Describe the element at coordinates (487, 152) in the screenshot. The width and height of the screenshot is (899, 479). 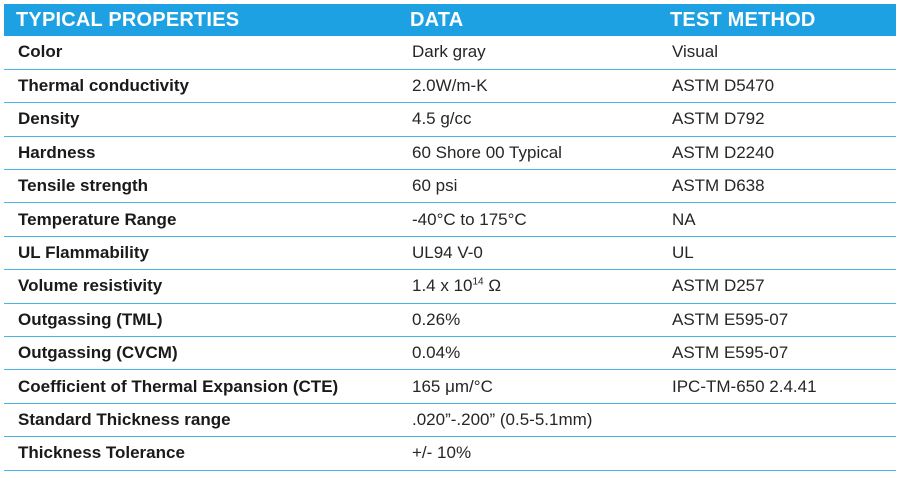
I see `property-value: 60 Shore 00 Typical` at that location.